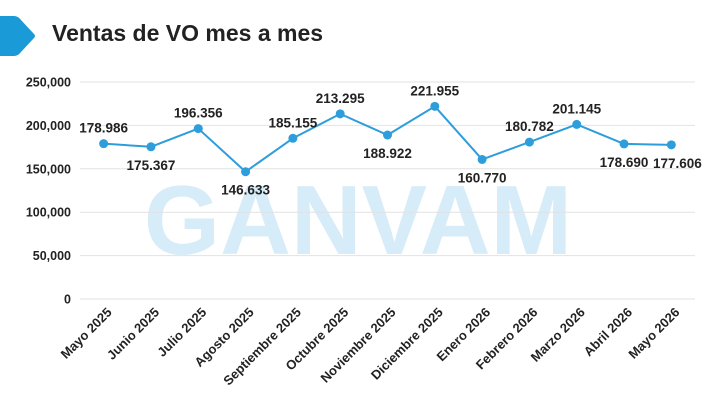  Describe the element at coordinates (624, 162) in the screenshot. I see `data-label: 178.690` at that location.